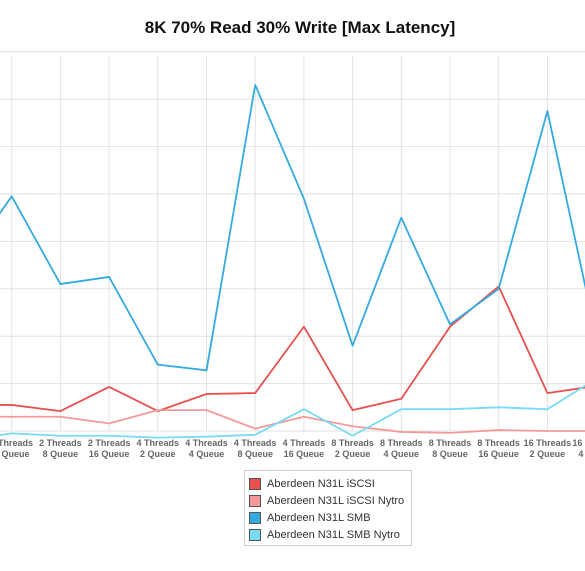 Image resolution: width=585 pixels, height=571 pixels. I want to click on legend-item: Aberdeen N31L iSCSI, so click(330, 483).